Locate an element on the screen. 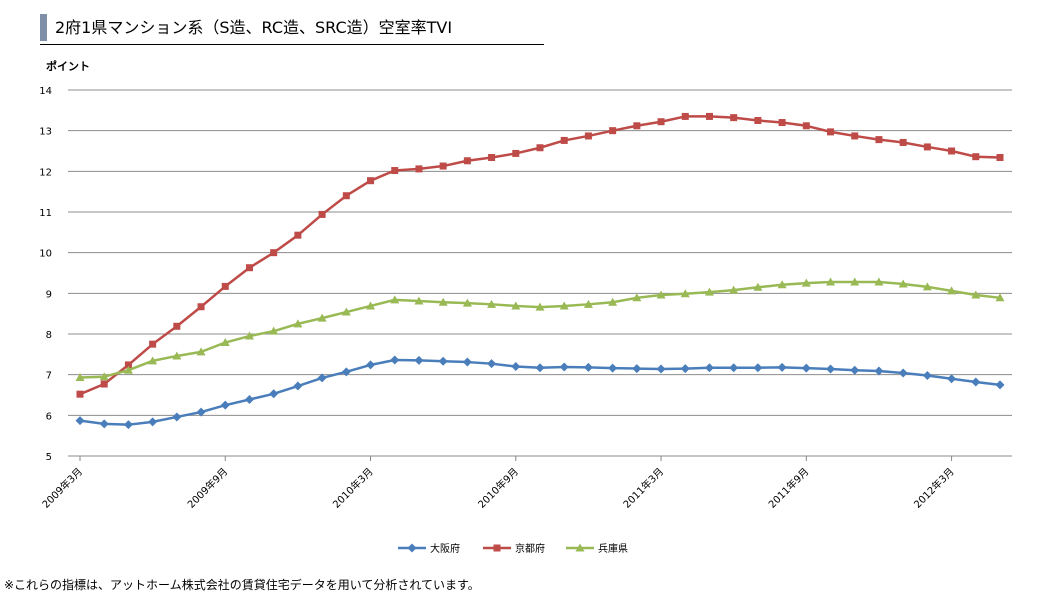 The image size is (1042, 613). y-tick-labels: 5 6 7 8 9 10 11 12 13 14 is located at coordinates (45, 274).